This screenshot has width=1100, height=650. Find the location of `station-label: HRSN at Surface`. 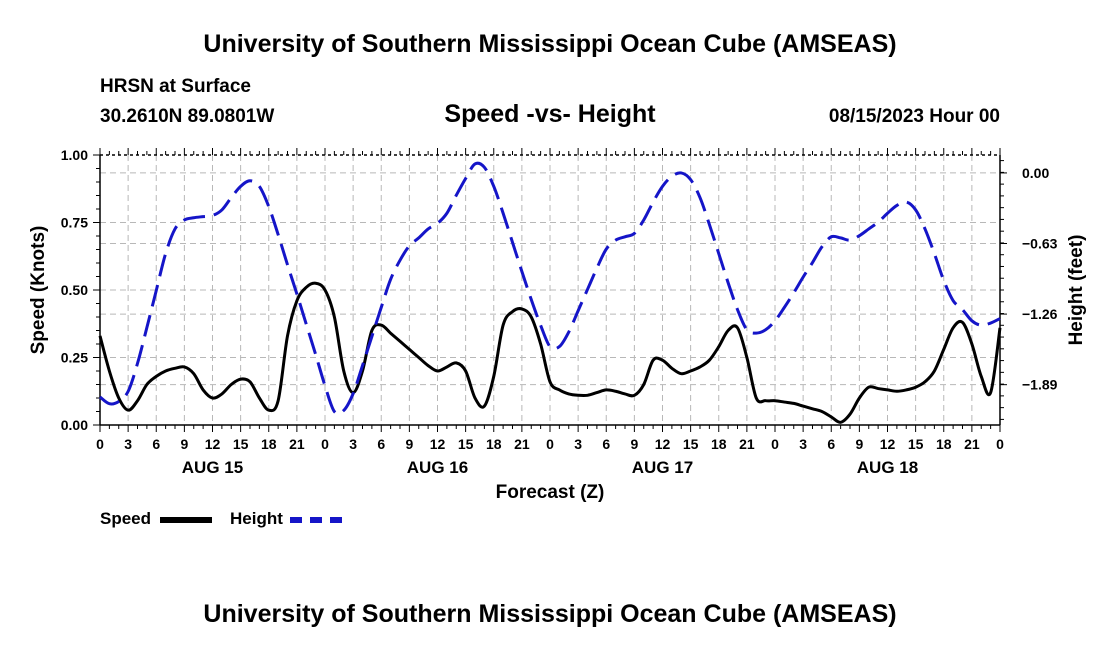

station-label: HRSN at Surface is located at coordinates (175, 86).